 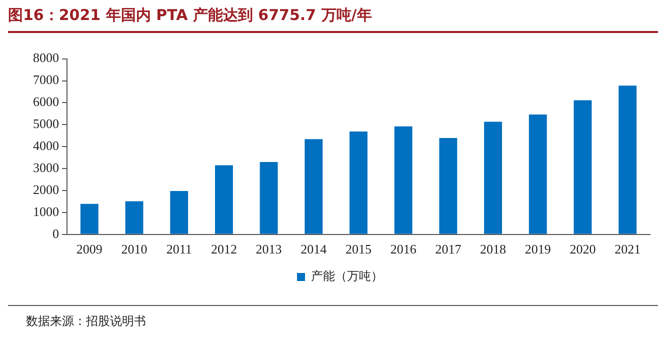 What do you see at coordinates (46, 102) in the screenshot?
I see `y-tick-label: 6000` at bounding box center [46, 102].